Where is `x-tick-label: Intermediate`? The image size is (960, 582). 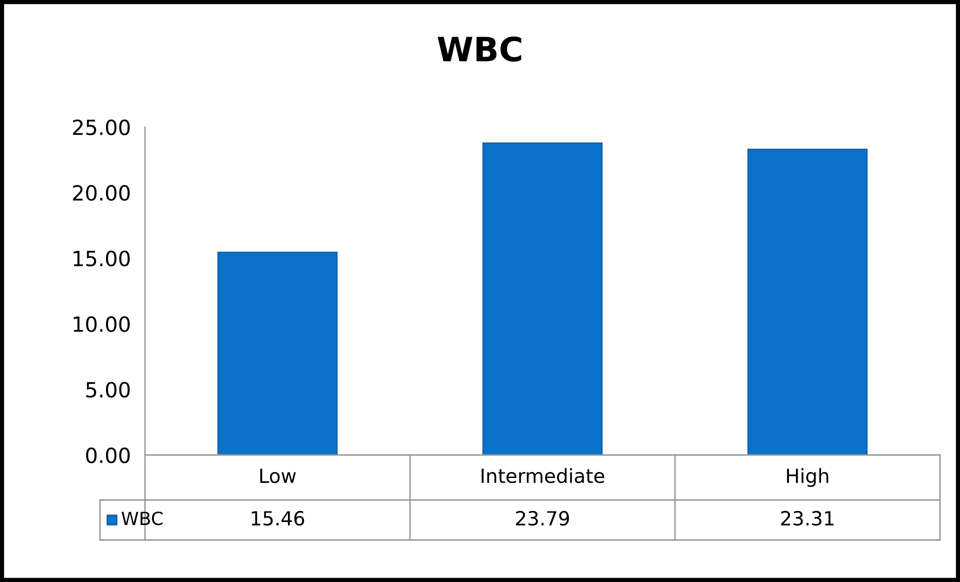 x-tick-label: Intermediate is located at coordinates (543, 476).